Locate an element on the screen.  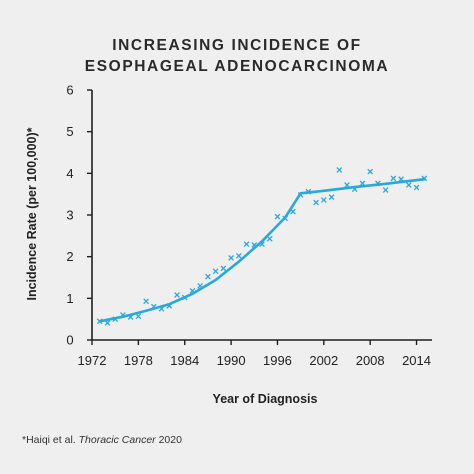
x-tick-label: 1978 is located at coordinates (138, 360).